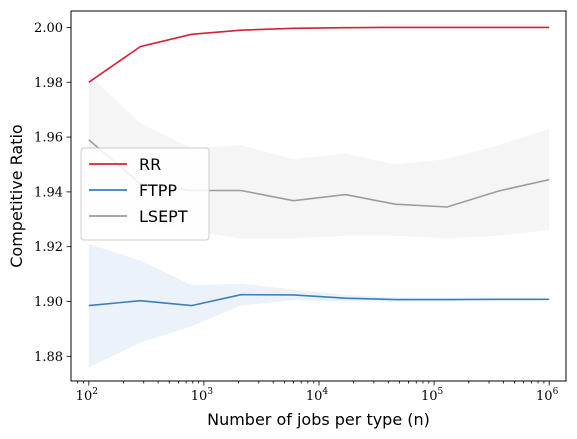 This screenshot has height=439, width=577. Describe the element at coordinates (202, 395) in the screenshot. I see `x-tick-label: 10³` at that location.